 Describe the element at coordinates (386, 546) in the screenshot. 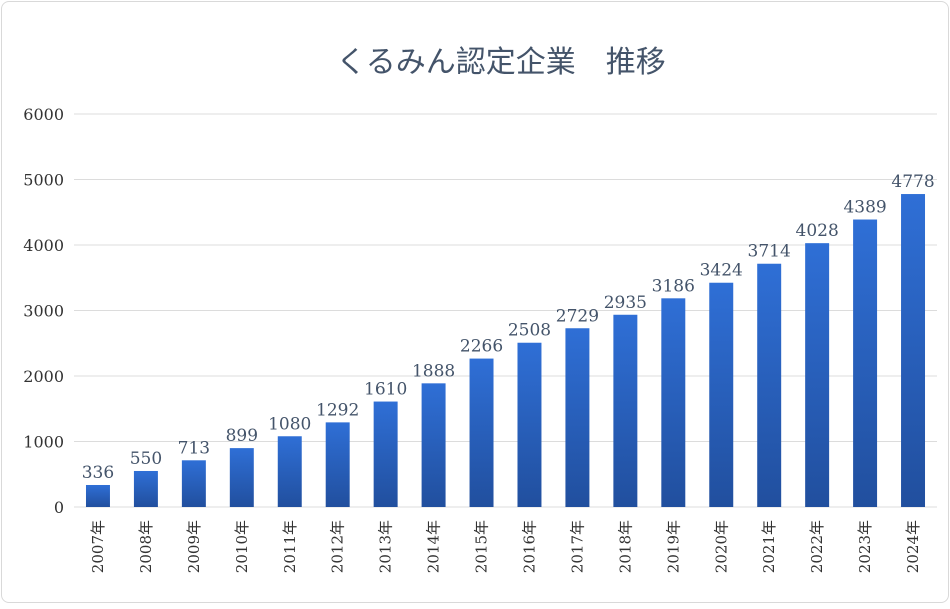

I see `x-tick-label: 2013年` at that location.